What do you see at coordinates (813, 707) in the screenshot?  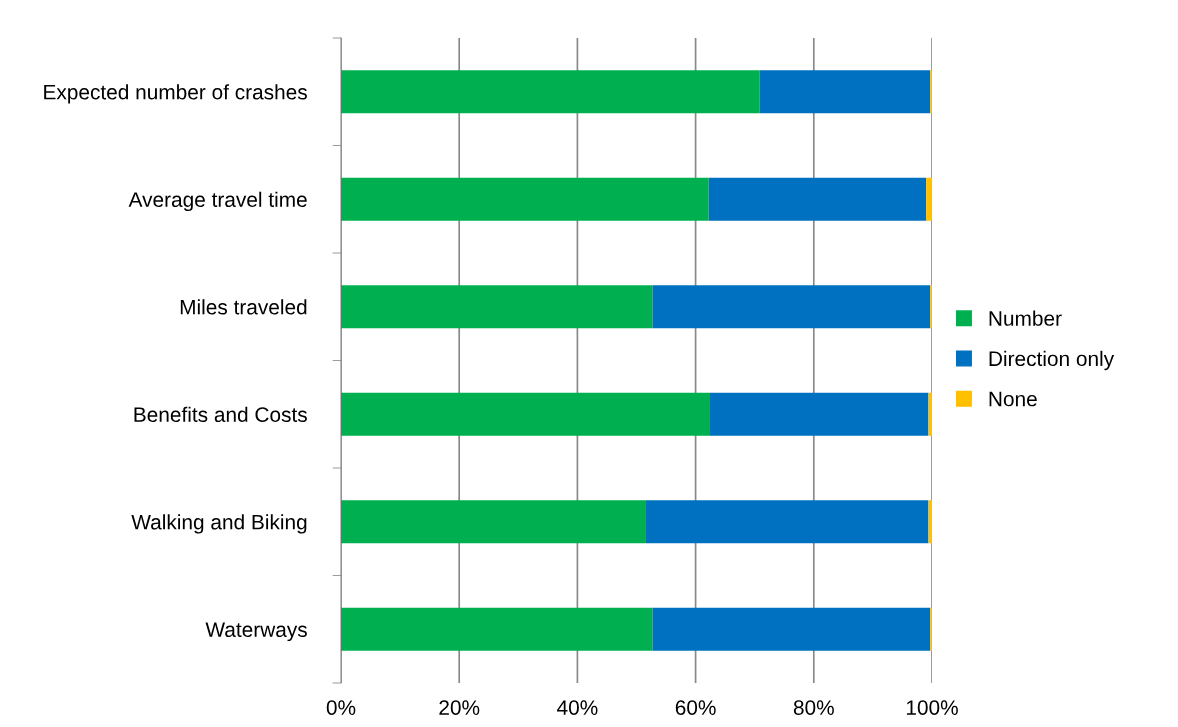 I see `x-tick-label: 80%` at bounding box center [813, 707].